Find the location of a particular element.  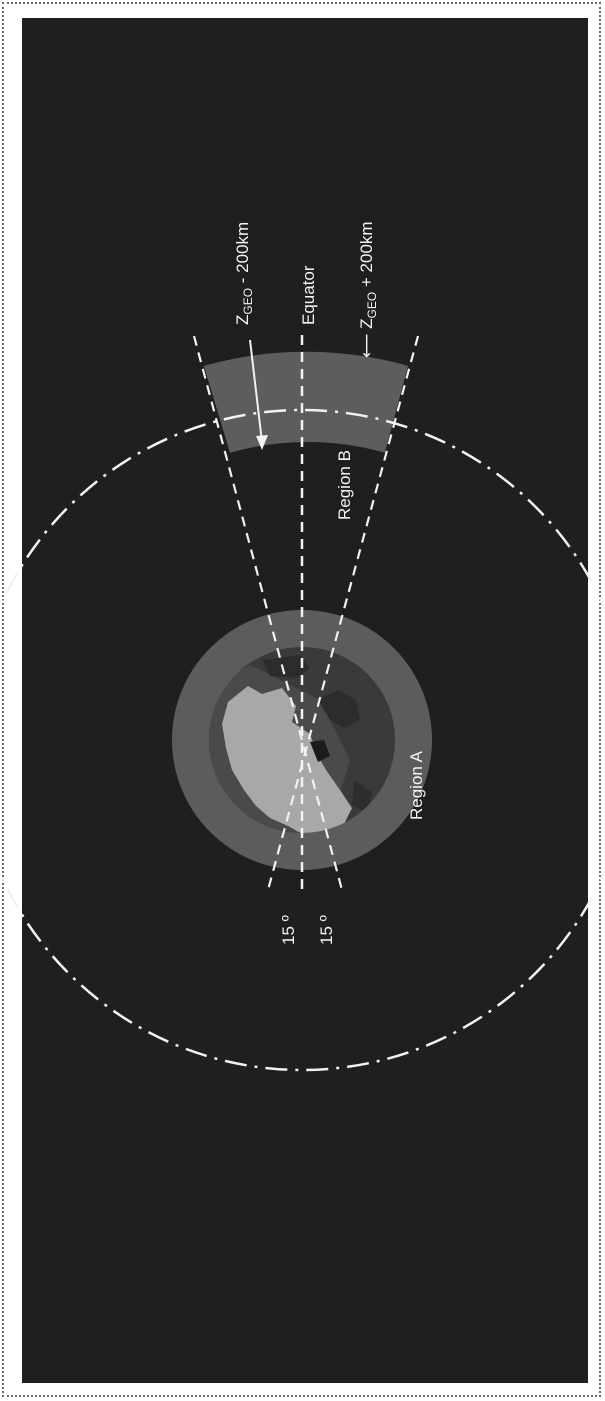

z-geo-minus-label: ZGEO - 200km is located at coordinates (244, 273).